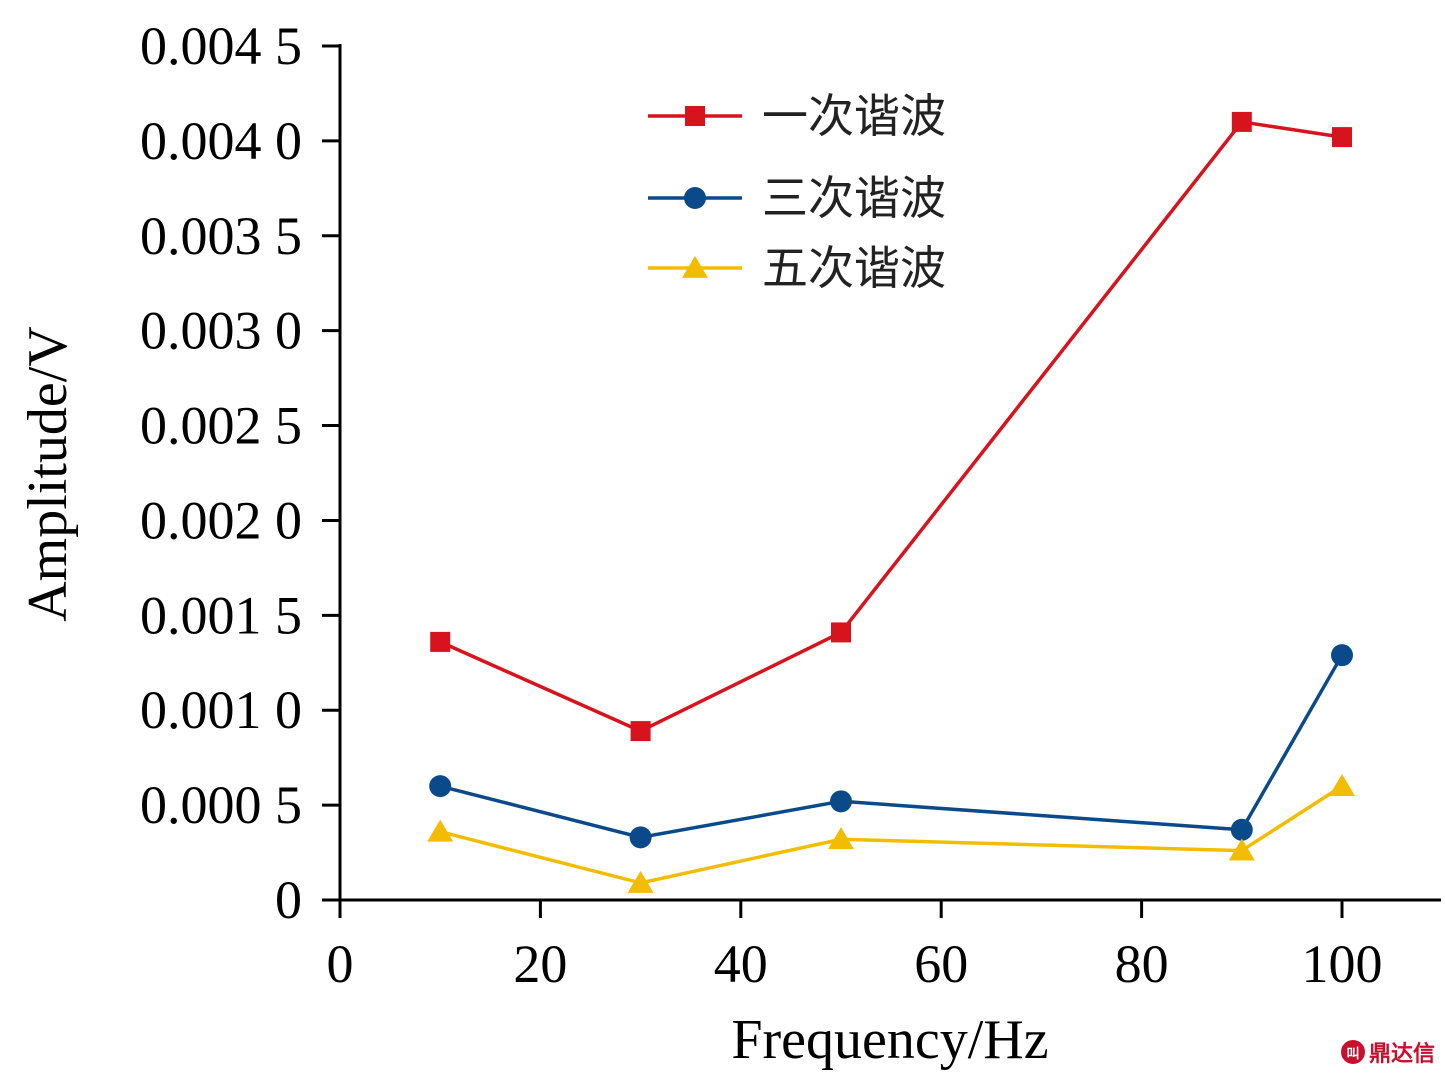 Image resolution: width=1445 pixels, height=1076 pixels. What do you see at coordinates (221, 805) in the screenshot?
I see `y-tick-label: 0.000 5` at bounding box center [221, 805].